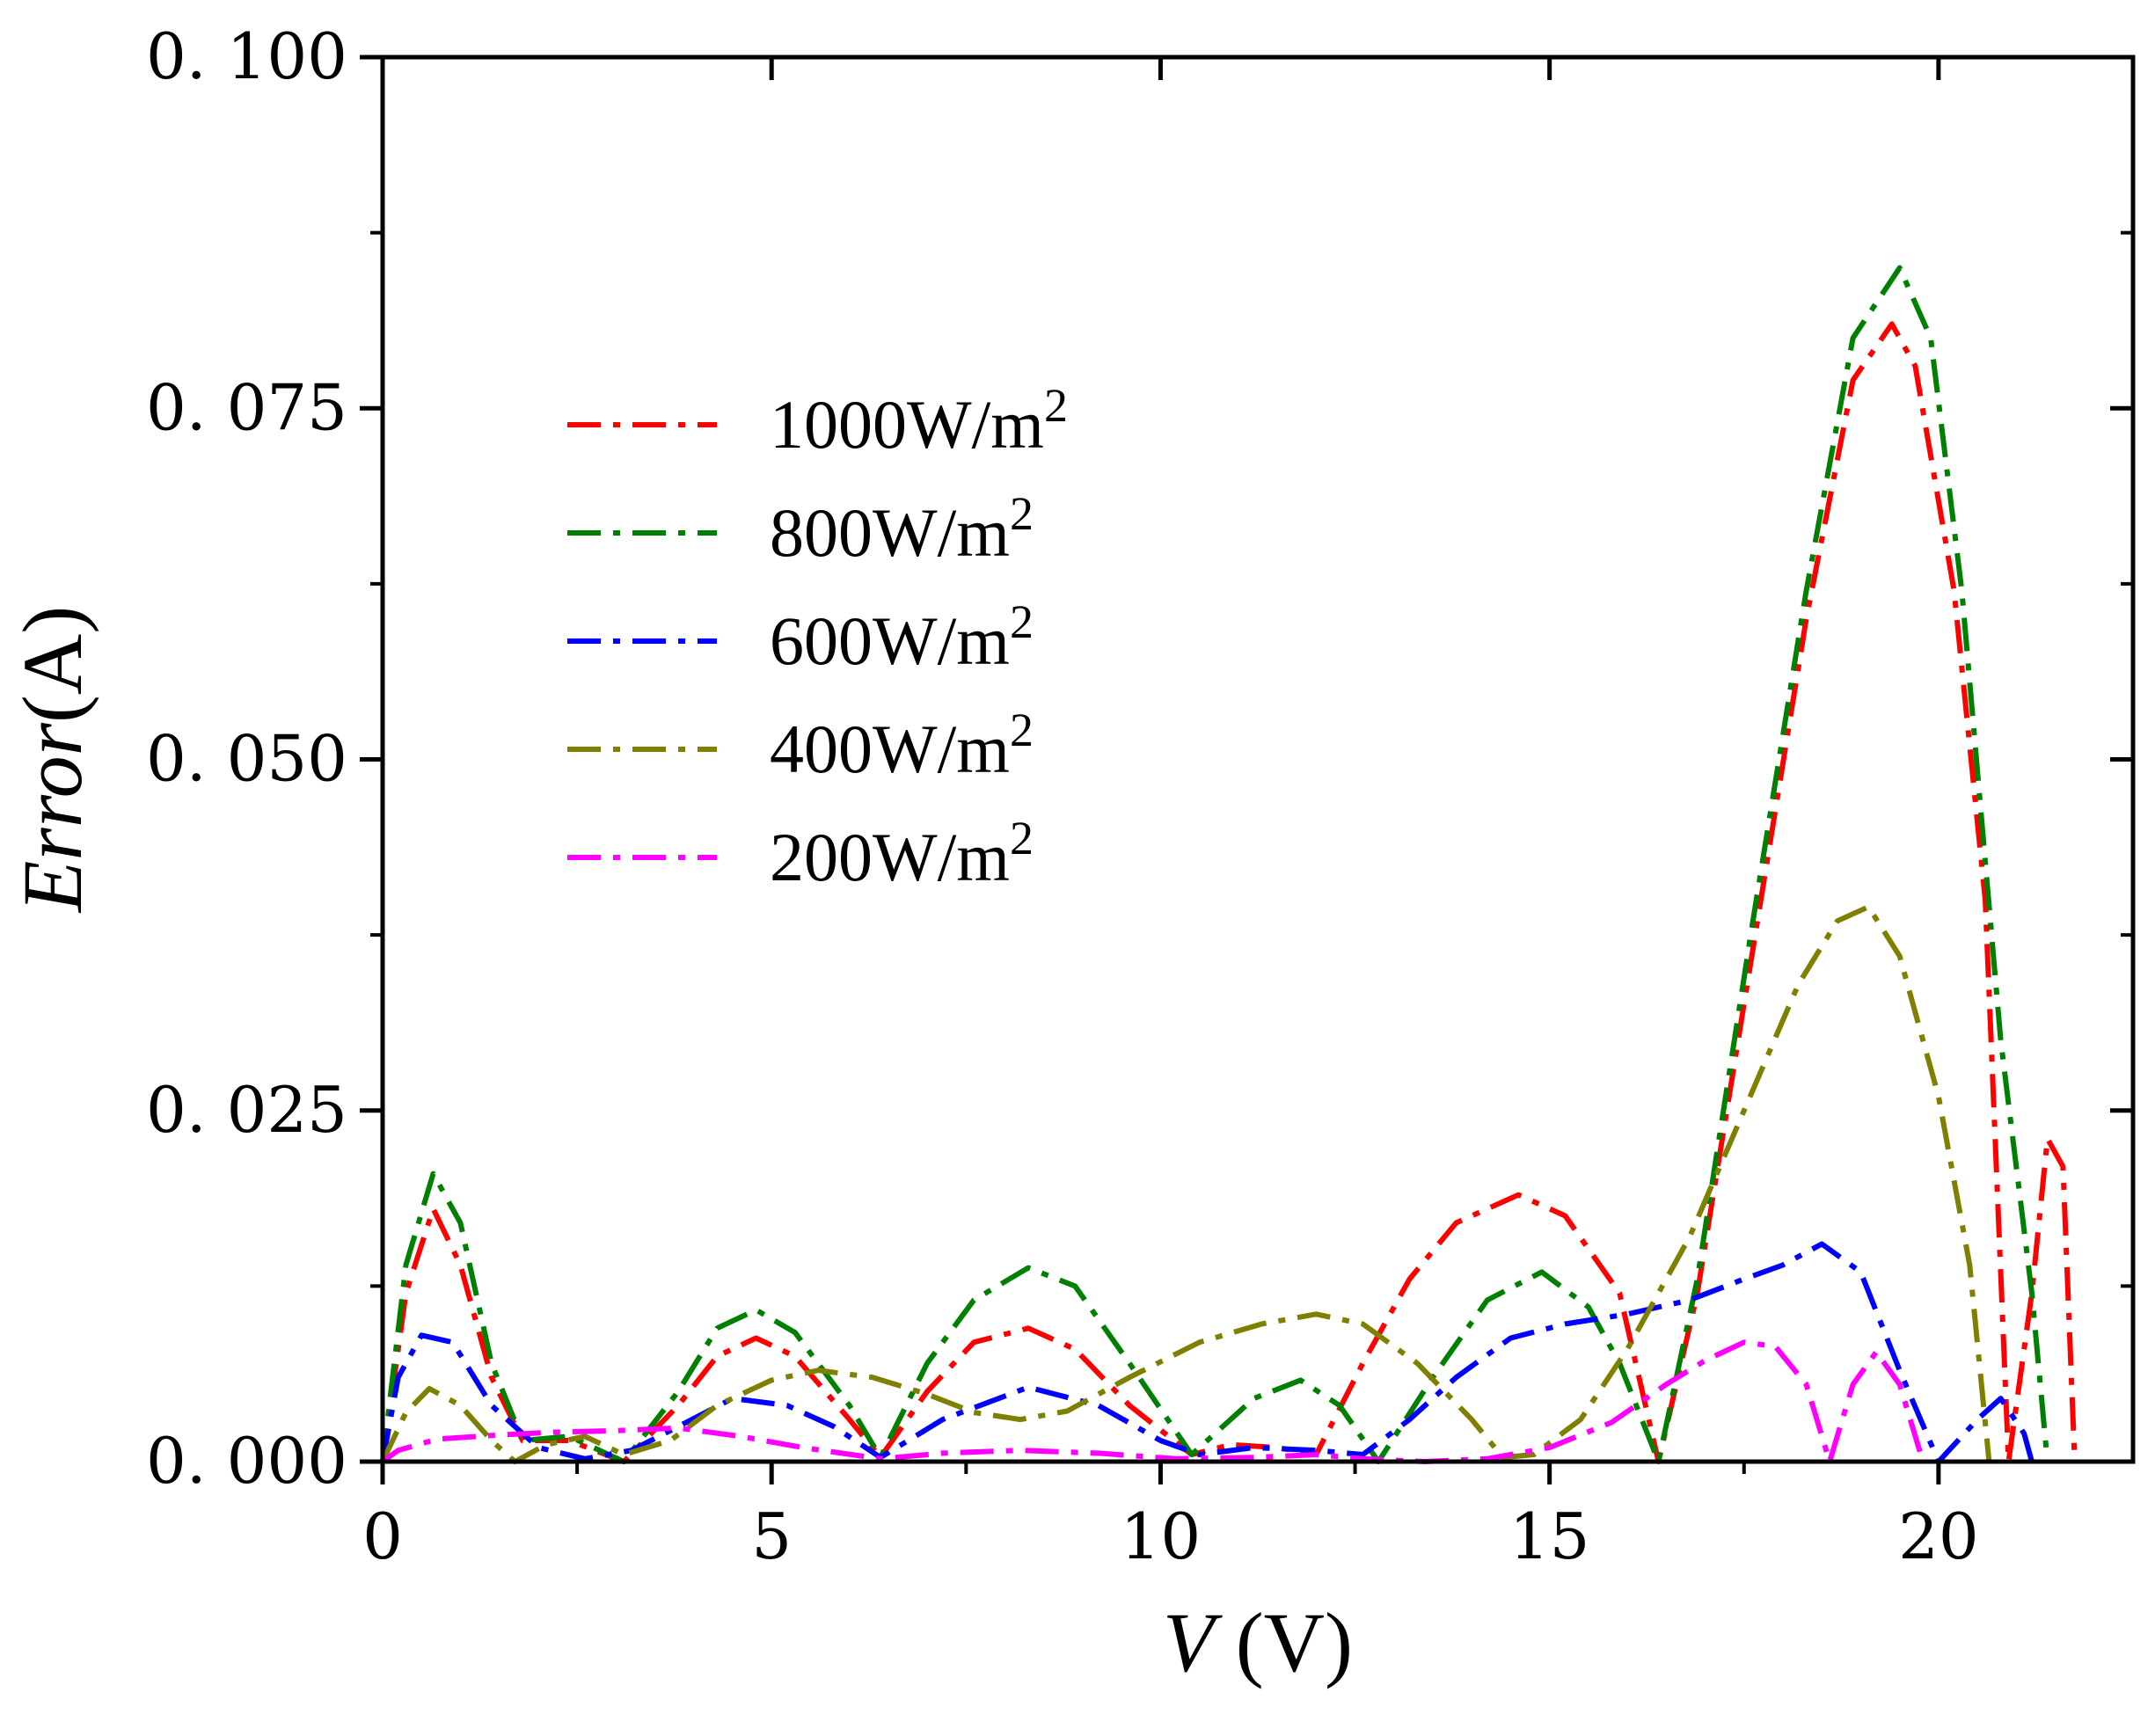 The height and width of the screenshot is (1736, 2155). What do you see at coordinates (246, 1110) in the screenshot?
I see `y-tick-label: 0. 025` at bounding box center [246, 1110].